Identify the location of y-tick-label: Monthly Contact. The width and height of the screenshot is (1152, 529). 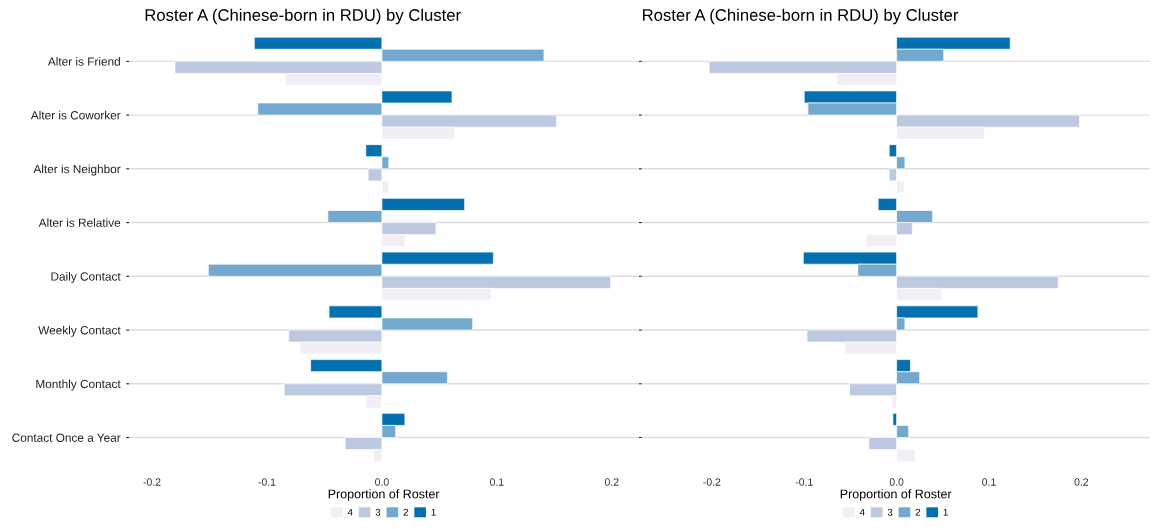
(78, 385).